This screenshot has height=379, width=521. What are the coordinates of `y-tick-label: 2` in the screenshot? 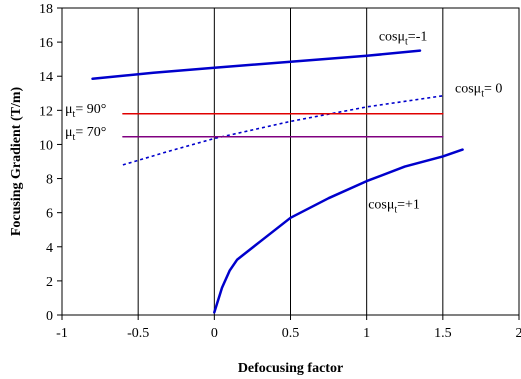 It's located at (49, 282).